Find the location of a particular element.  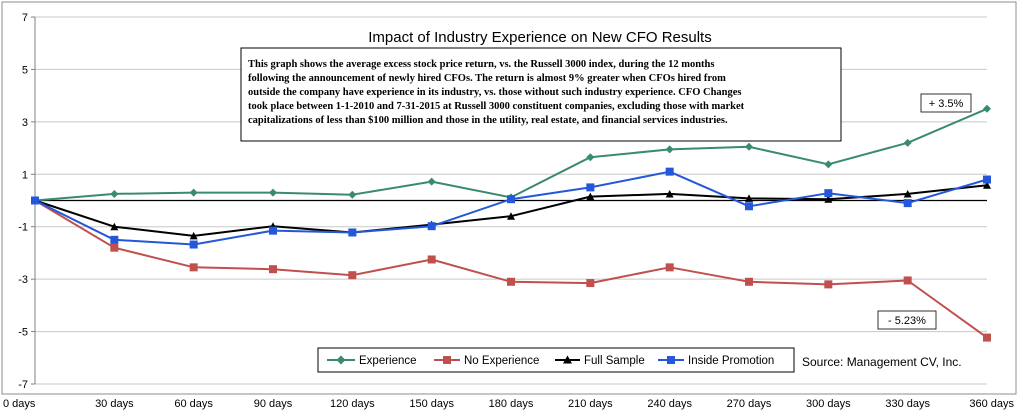

x-tick-label: 300 days is located at coordinates (828, 404).